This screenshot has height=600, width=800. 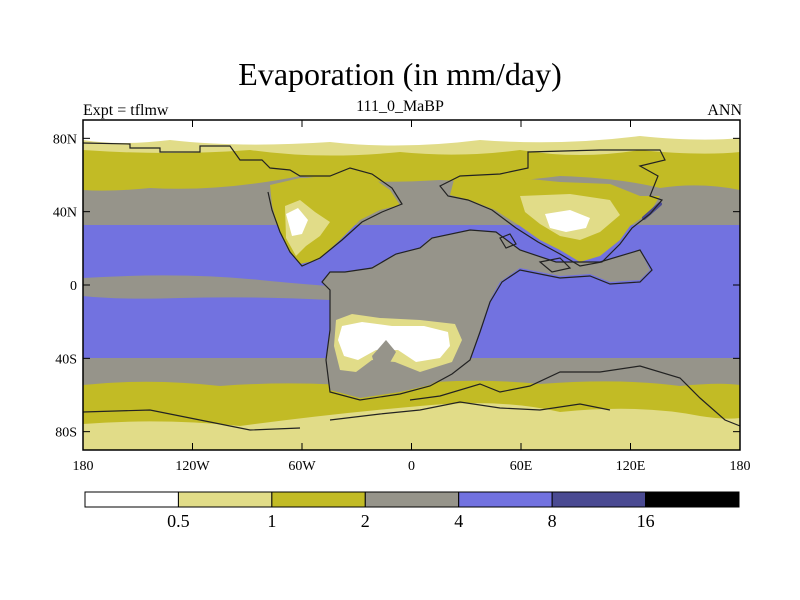 I want to click on colorbar-label: 0.5, so click(x=178, y=521).